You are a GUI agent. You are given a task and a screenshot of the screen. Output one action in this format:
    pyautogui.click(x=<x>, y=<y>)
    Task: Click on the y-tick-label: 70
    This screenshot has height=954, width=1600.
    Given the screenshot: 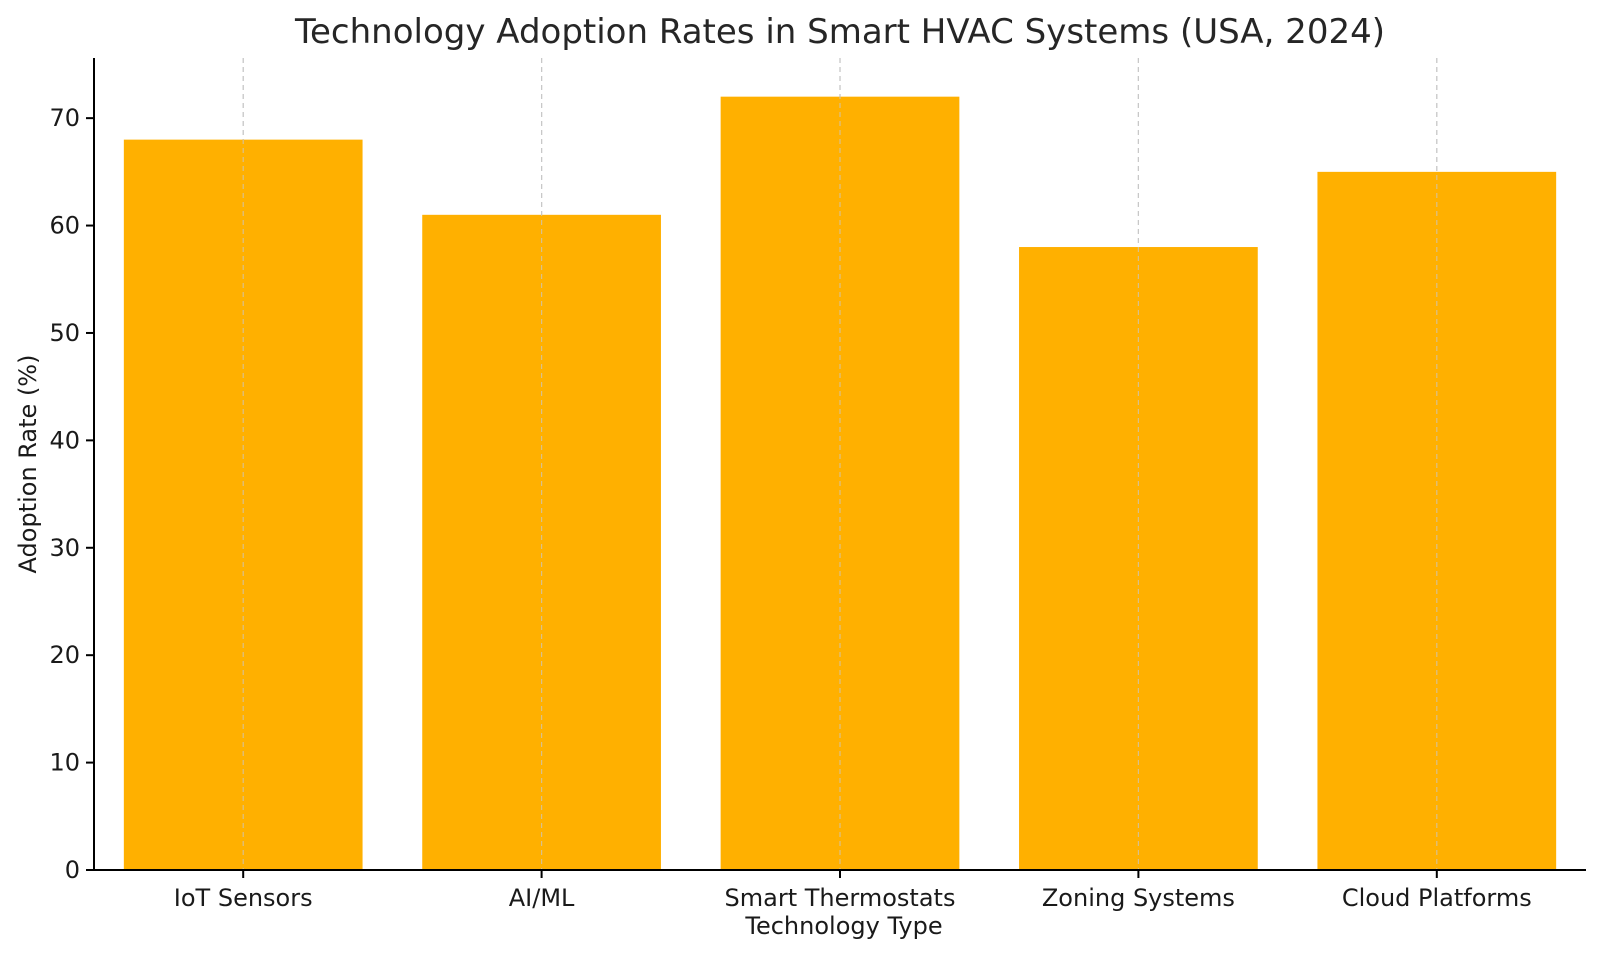 What is the action you would take?
    pyautogui.click(x=64, y=118)
    